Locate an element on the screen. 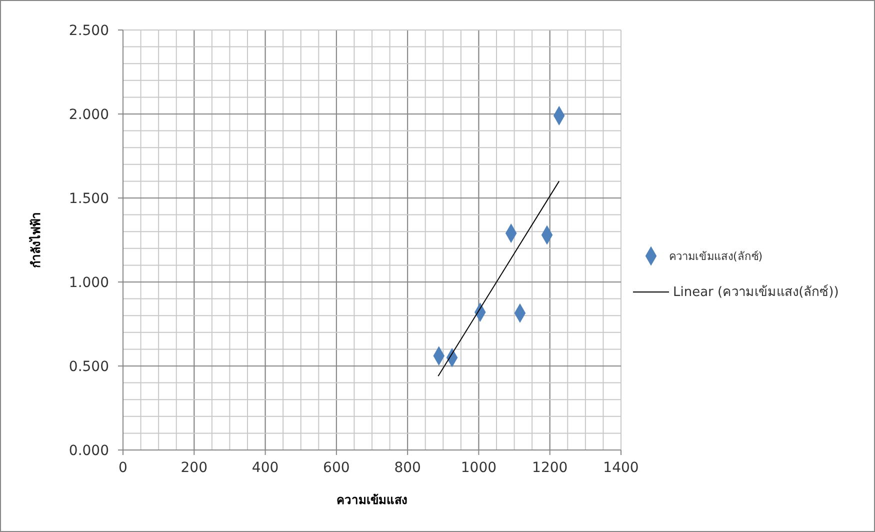 This screenshot has width=875, height=532. legend-label: ความเข้มแสง(ลักซ์) is located at coordinates (716, 256).